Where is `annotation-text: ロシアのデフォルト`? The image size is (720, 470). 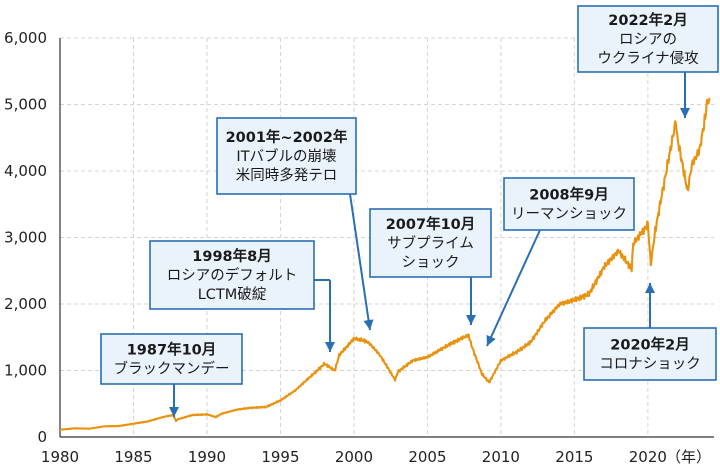 annotation-text: ロシアのデフォルト is located at coordinates (232, 275).